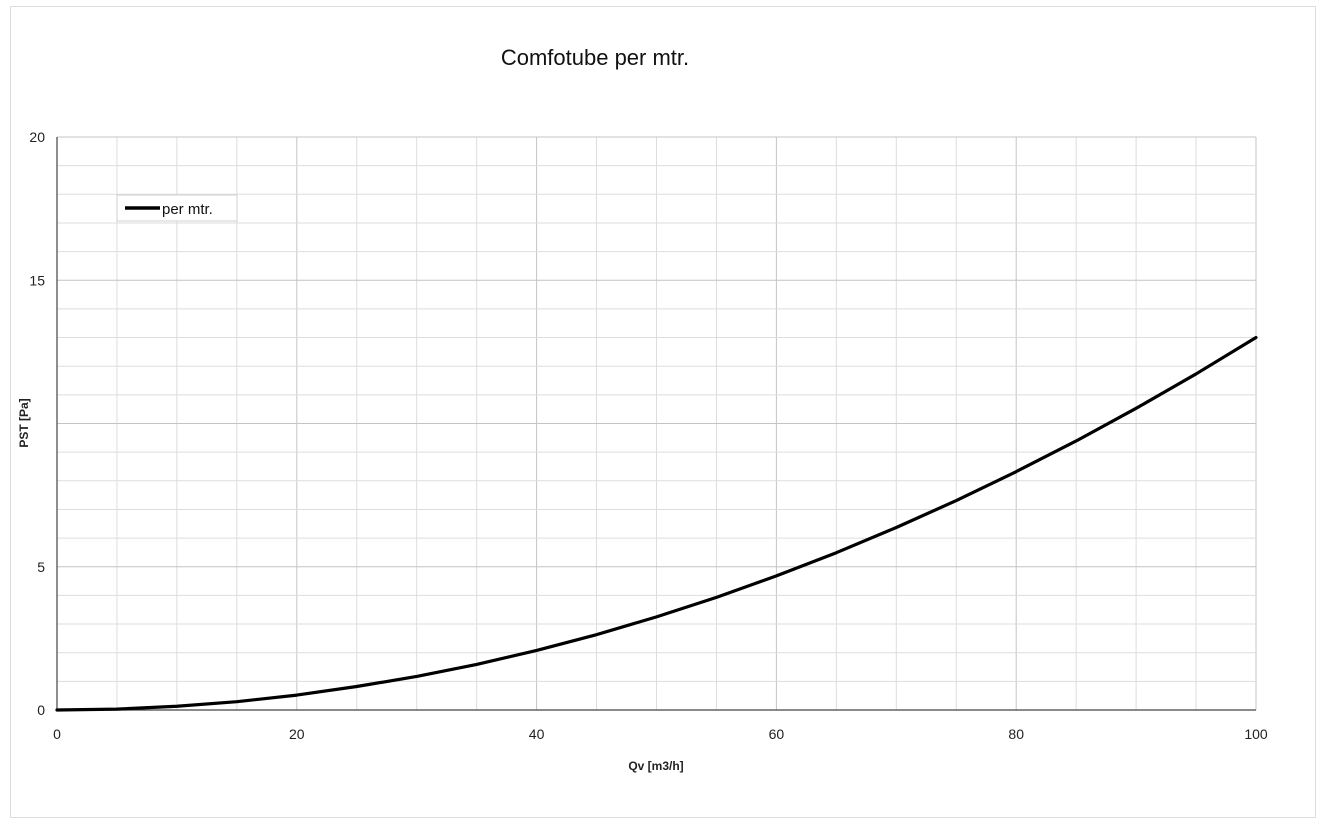  Describe the element at coordinates (24, 422) in the screenshot. I see `y-axis-label: PST [Pa]` at that location.